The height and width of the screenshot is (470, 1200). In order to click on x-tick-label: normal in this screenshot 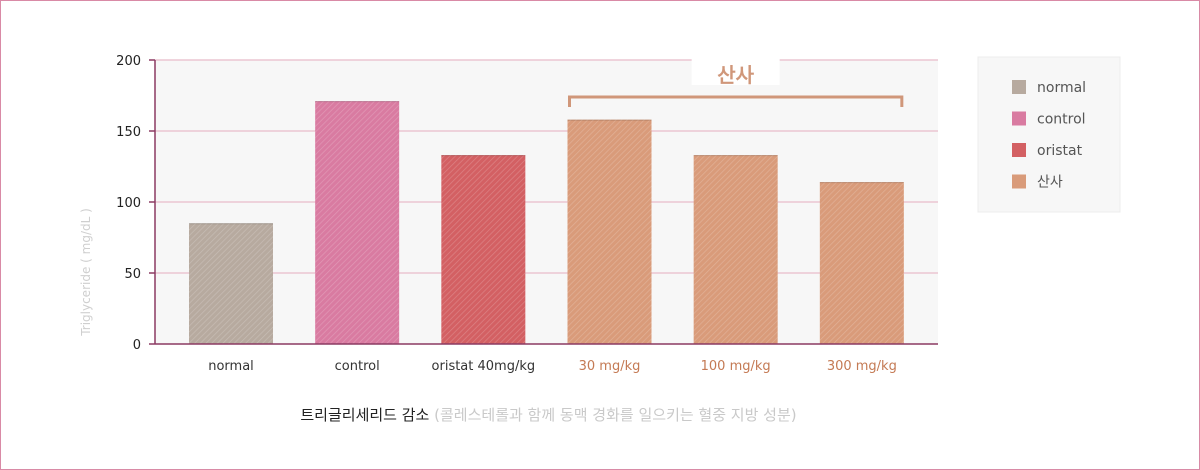, I will do `click(231, 366)`.